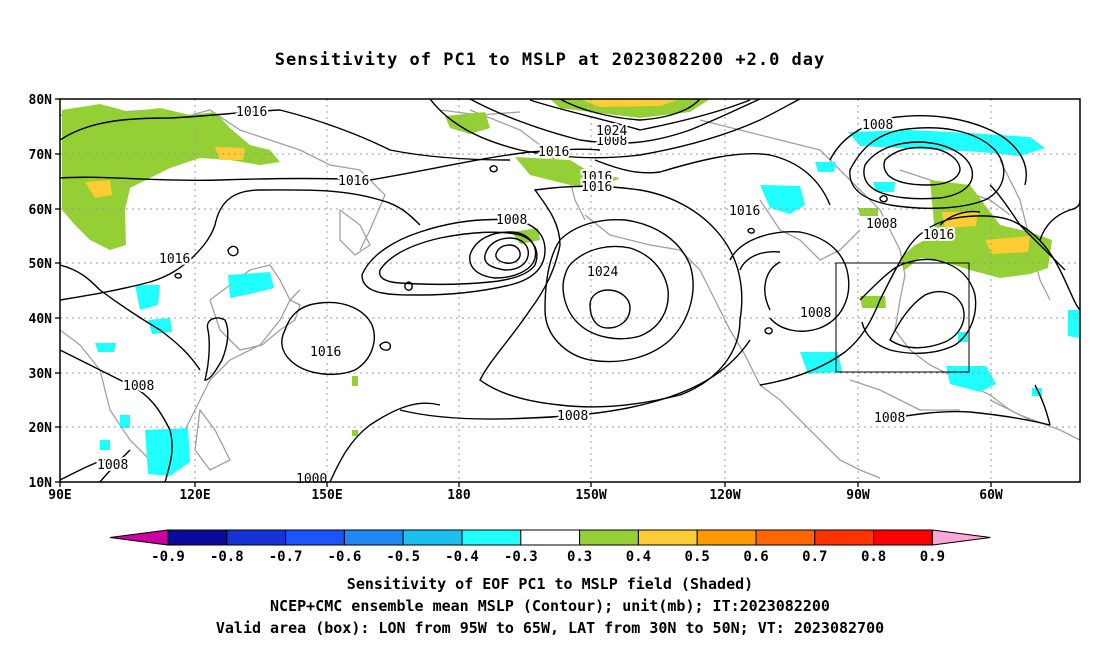 This screenshot has height=650, width=1100. I want to click on lon-tick-label: 90E, so click(59, 495).